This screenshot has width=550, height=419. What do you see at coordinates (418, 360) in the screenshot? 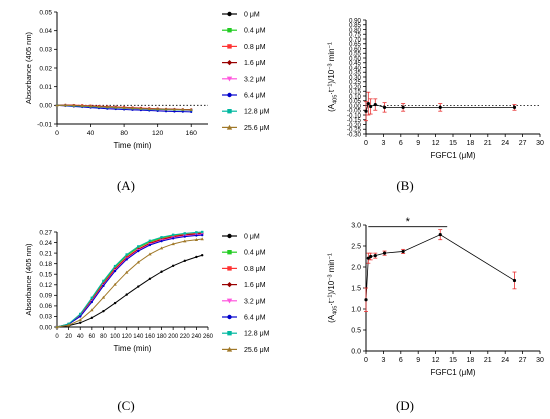
I see `panel-d-x-tick-label: 9` at bounding box center [418, 360].